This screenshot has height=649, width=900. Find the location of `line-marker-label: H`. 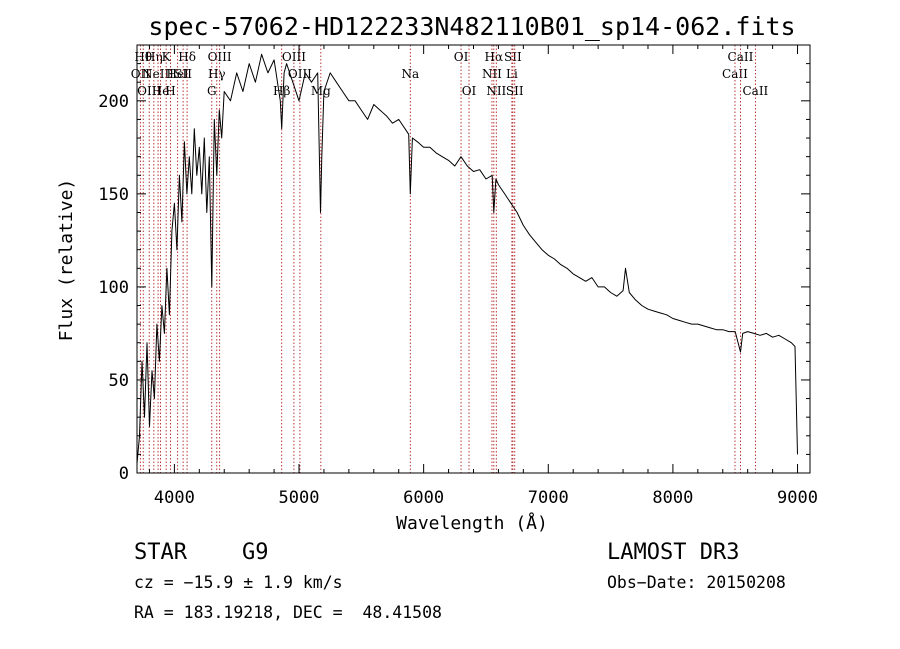

line-marker-label: H is located at coordinates (170, 91).